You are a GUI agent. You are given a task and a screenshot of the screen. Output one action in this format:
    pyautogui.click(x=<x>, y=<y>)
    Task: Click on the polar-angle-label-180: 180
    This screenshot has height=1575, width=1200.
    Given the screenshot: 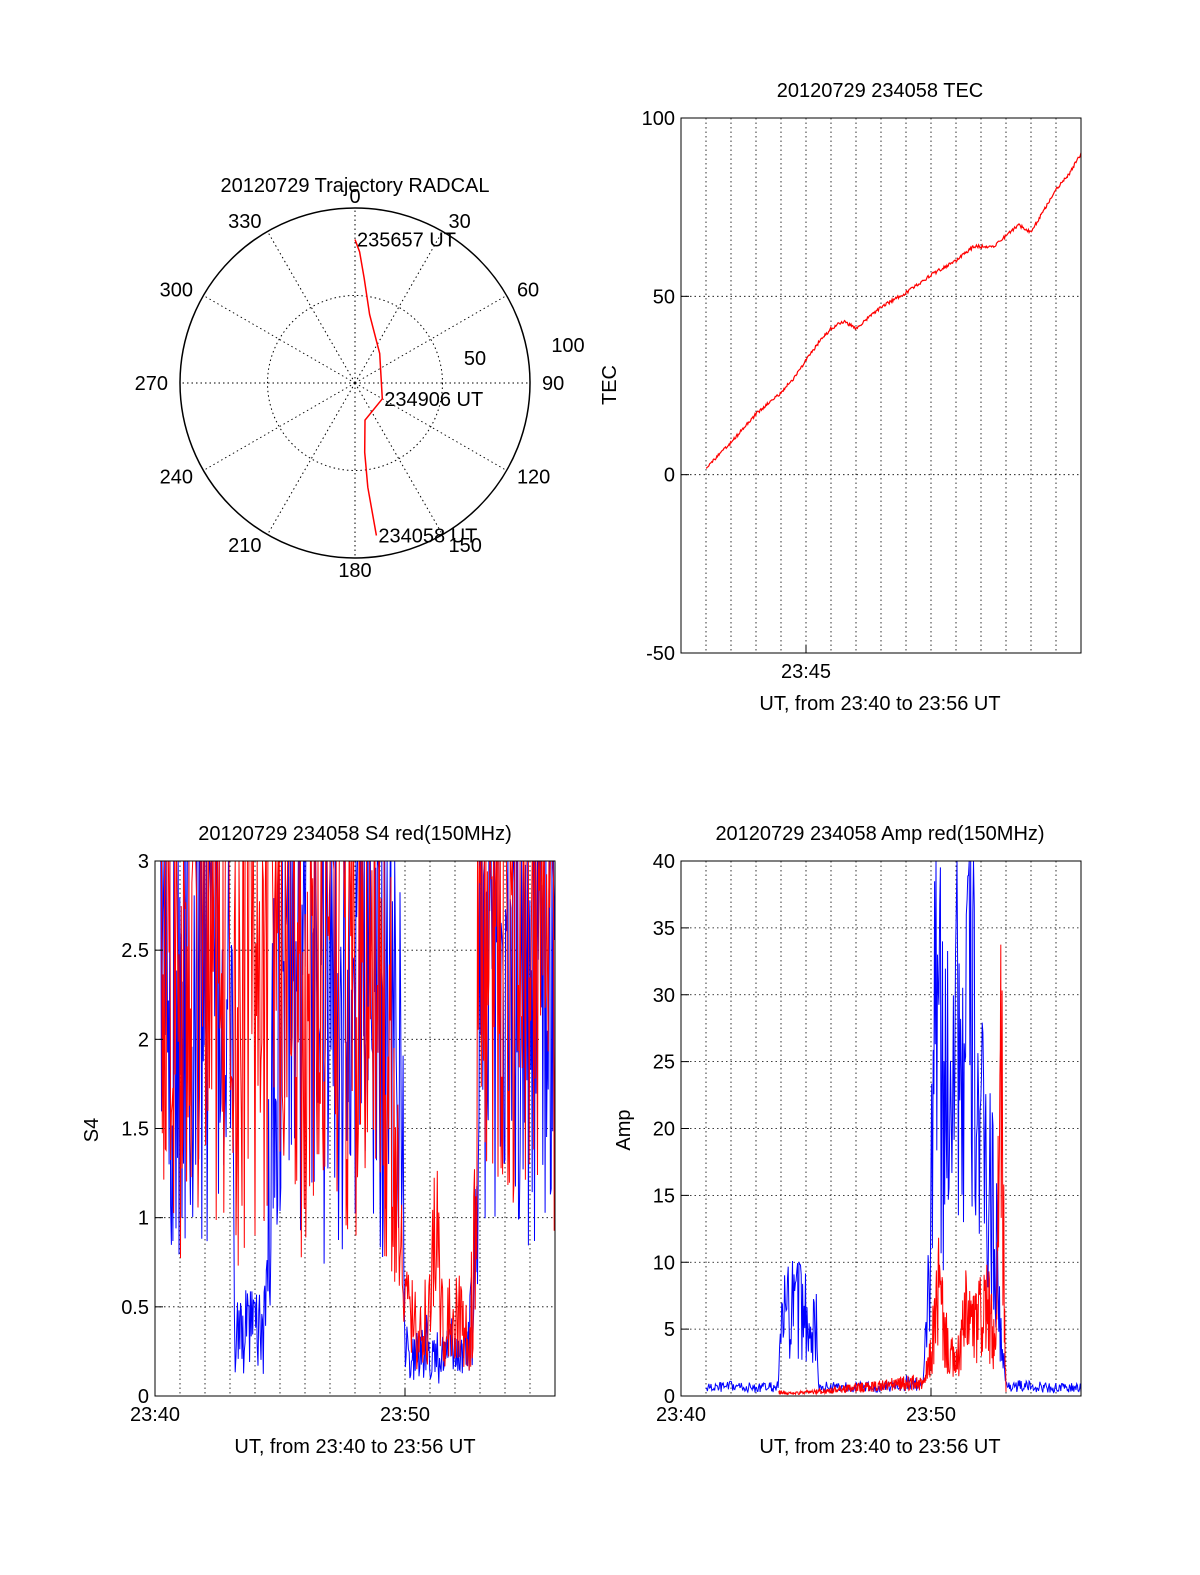 What is the action you would take?
    pyautogui.click(x=354, y=571)
    